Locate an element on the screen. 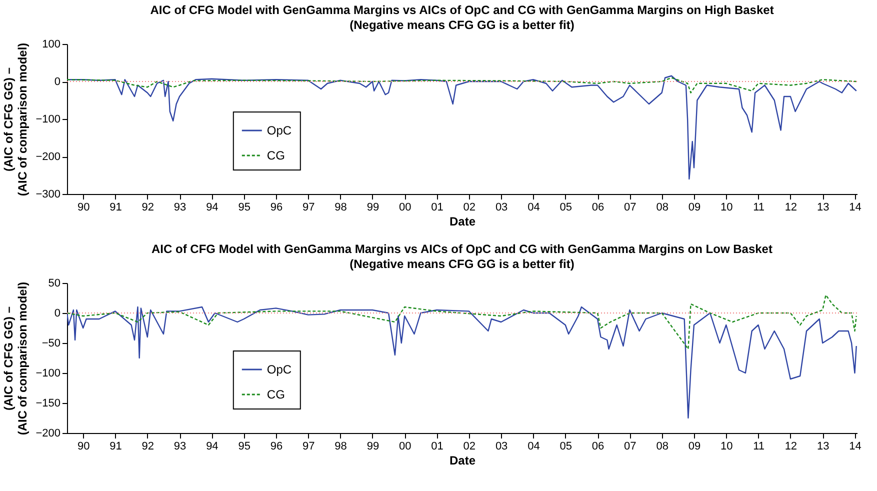 This screenshot has width=877, height=491. y-tick-label: 50 is located at coordinates (54, 284).